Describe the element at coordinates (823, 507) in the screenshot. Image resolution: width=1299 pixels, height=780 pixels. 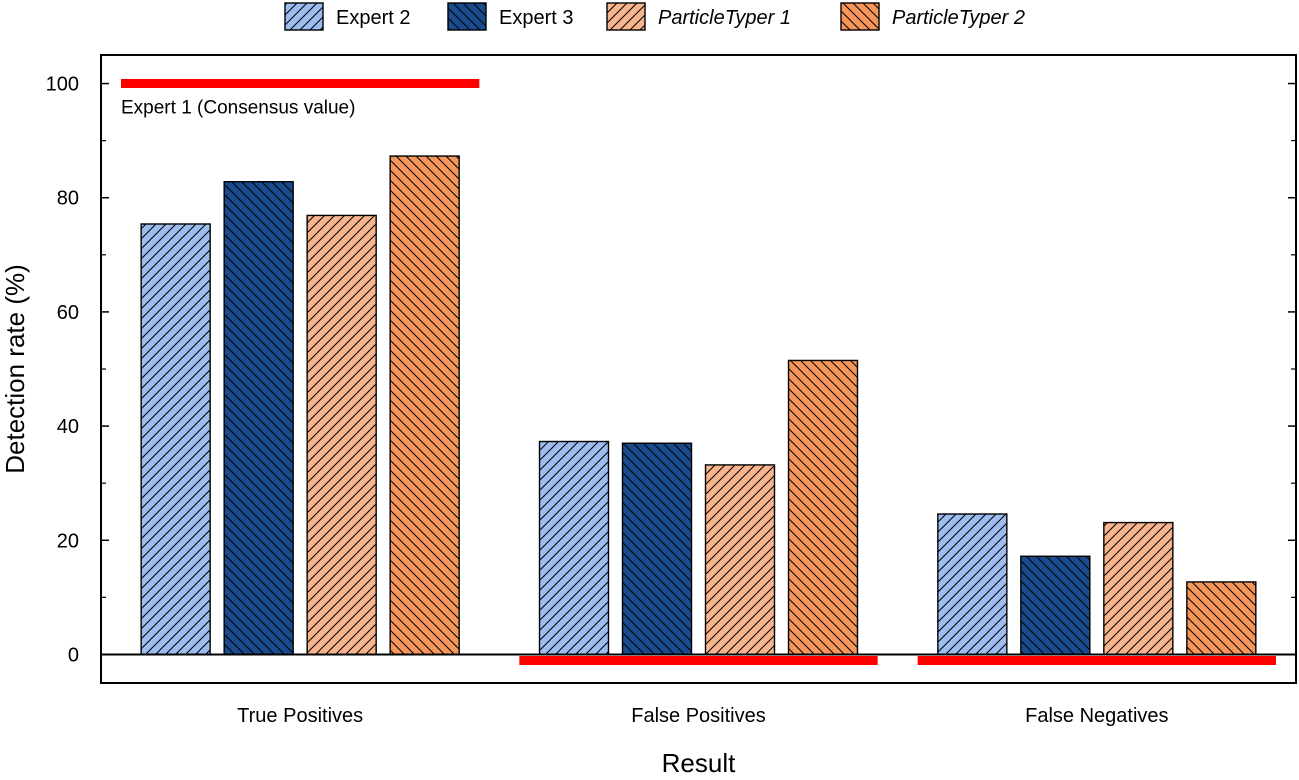
I see `bar-particletyper-2-false-positives` at that location.